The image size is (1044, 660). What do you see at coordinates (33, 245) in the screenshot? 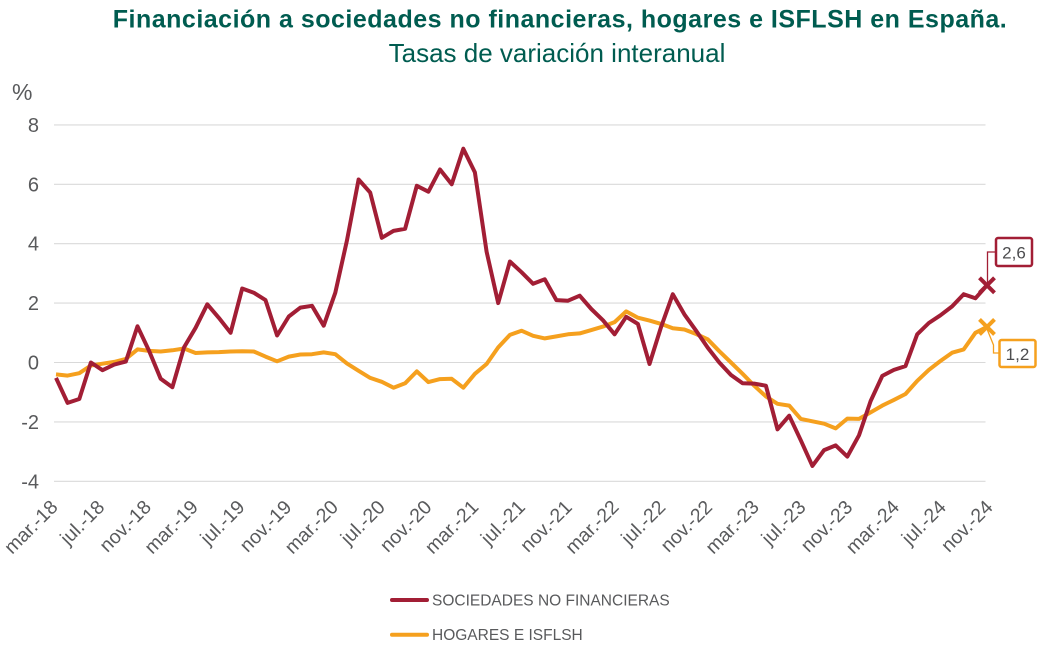
I see `svg-text: 4` at bounding box center [33, 245].